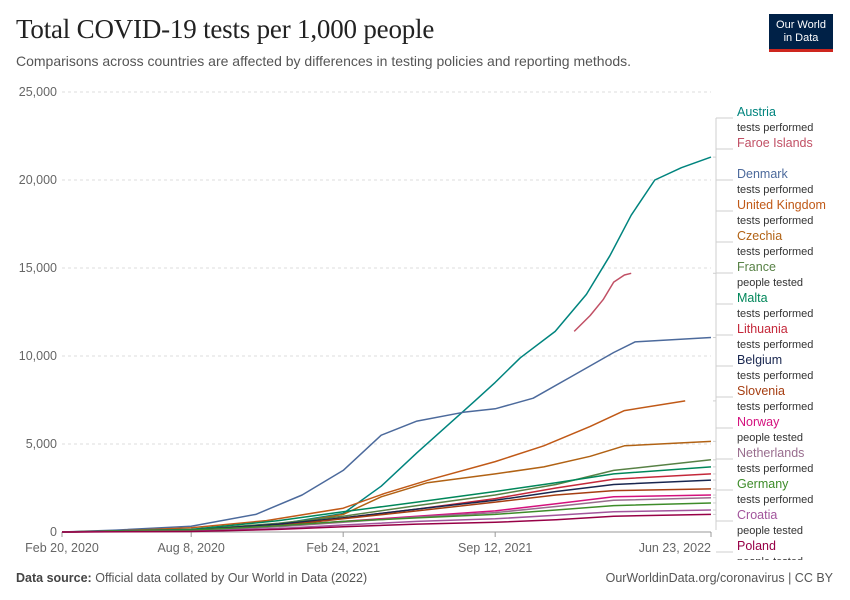  I want to click on legend-label: Faroe Islands, so click(775, 143).